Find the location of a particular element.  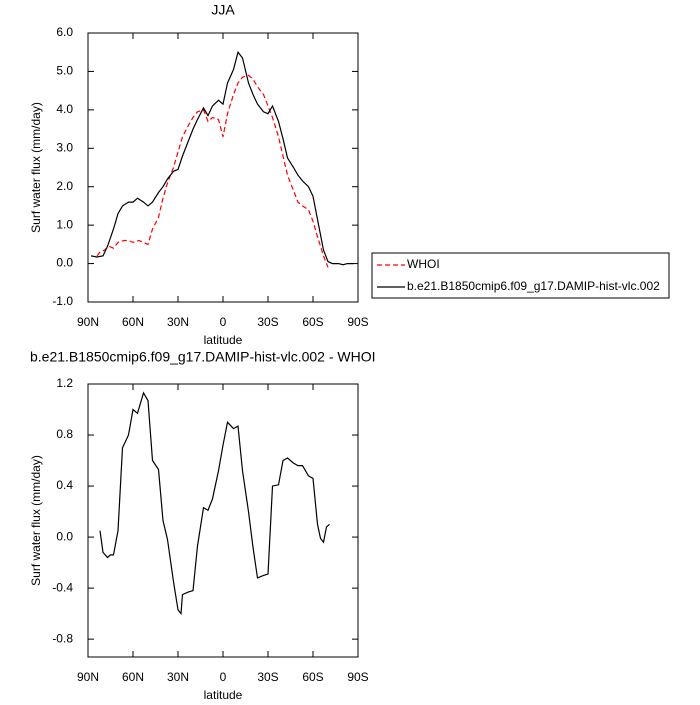

y-tick-label: 1.2 is located at coordinates (64, 383).